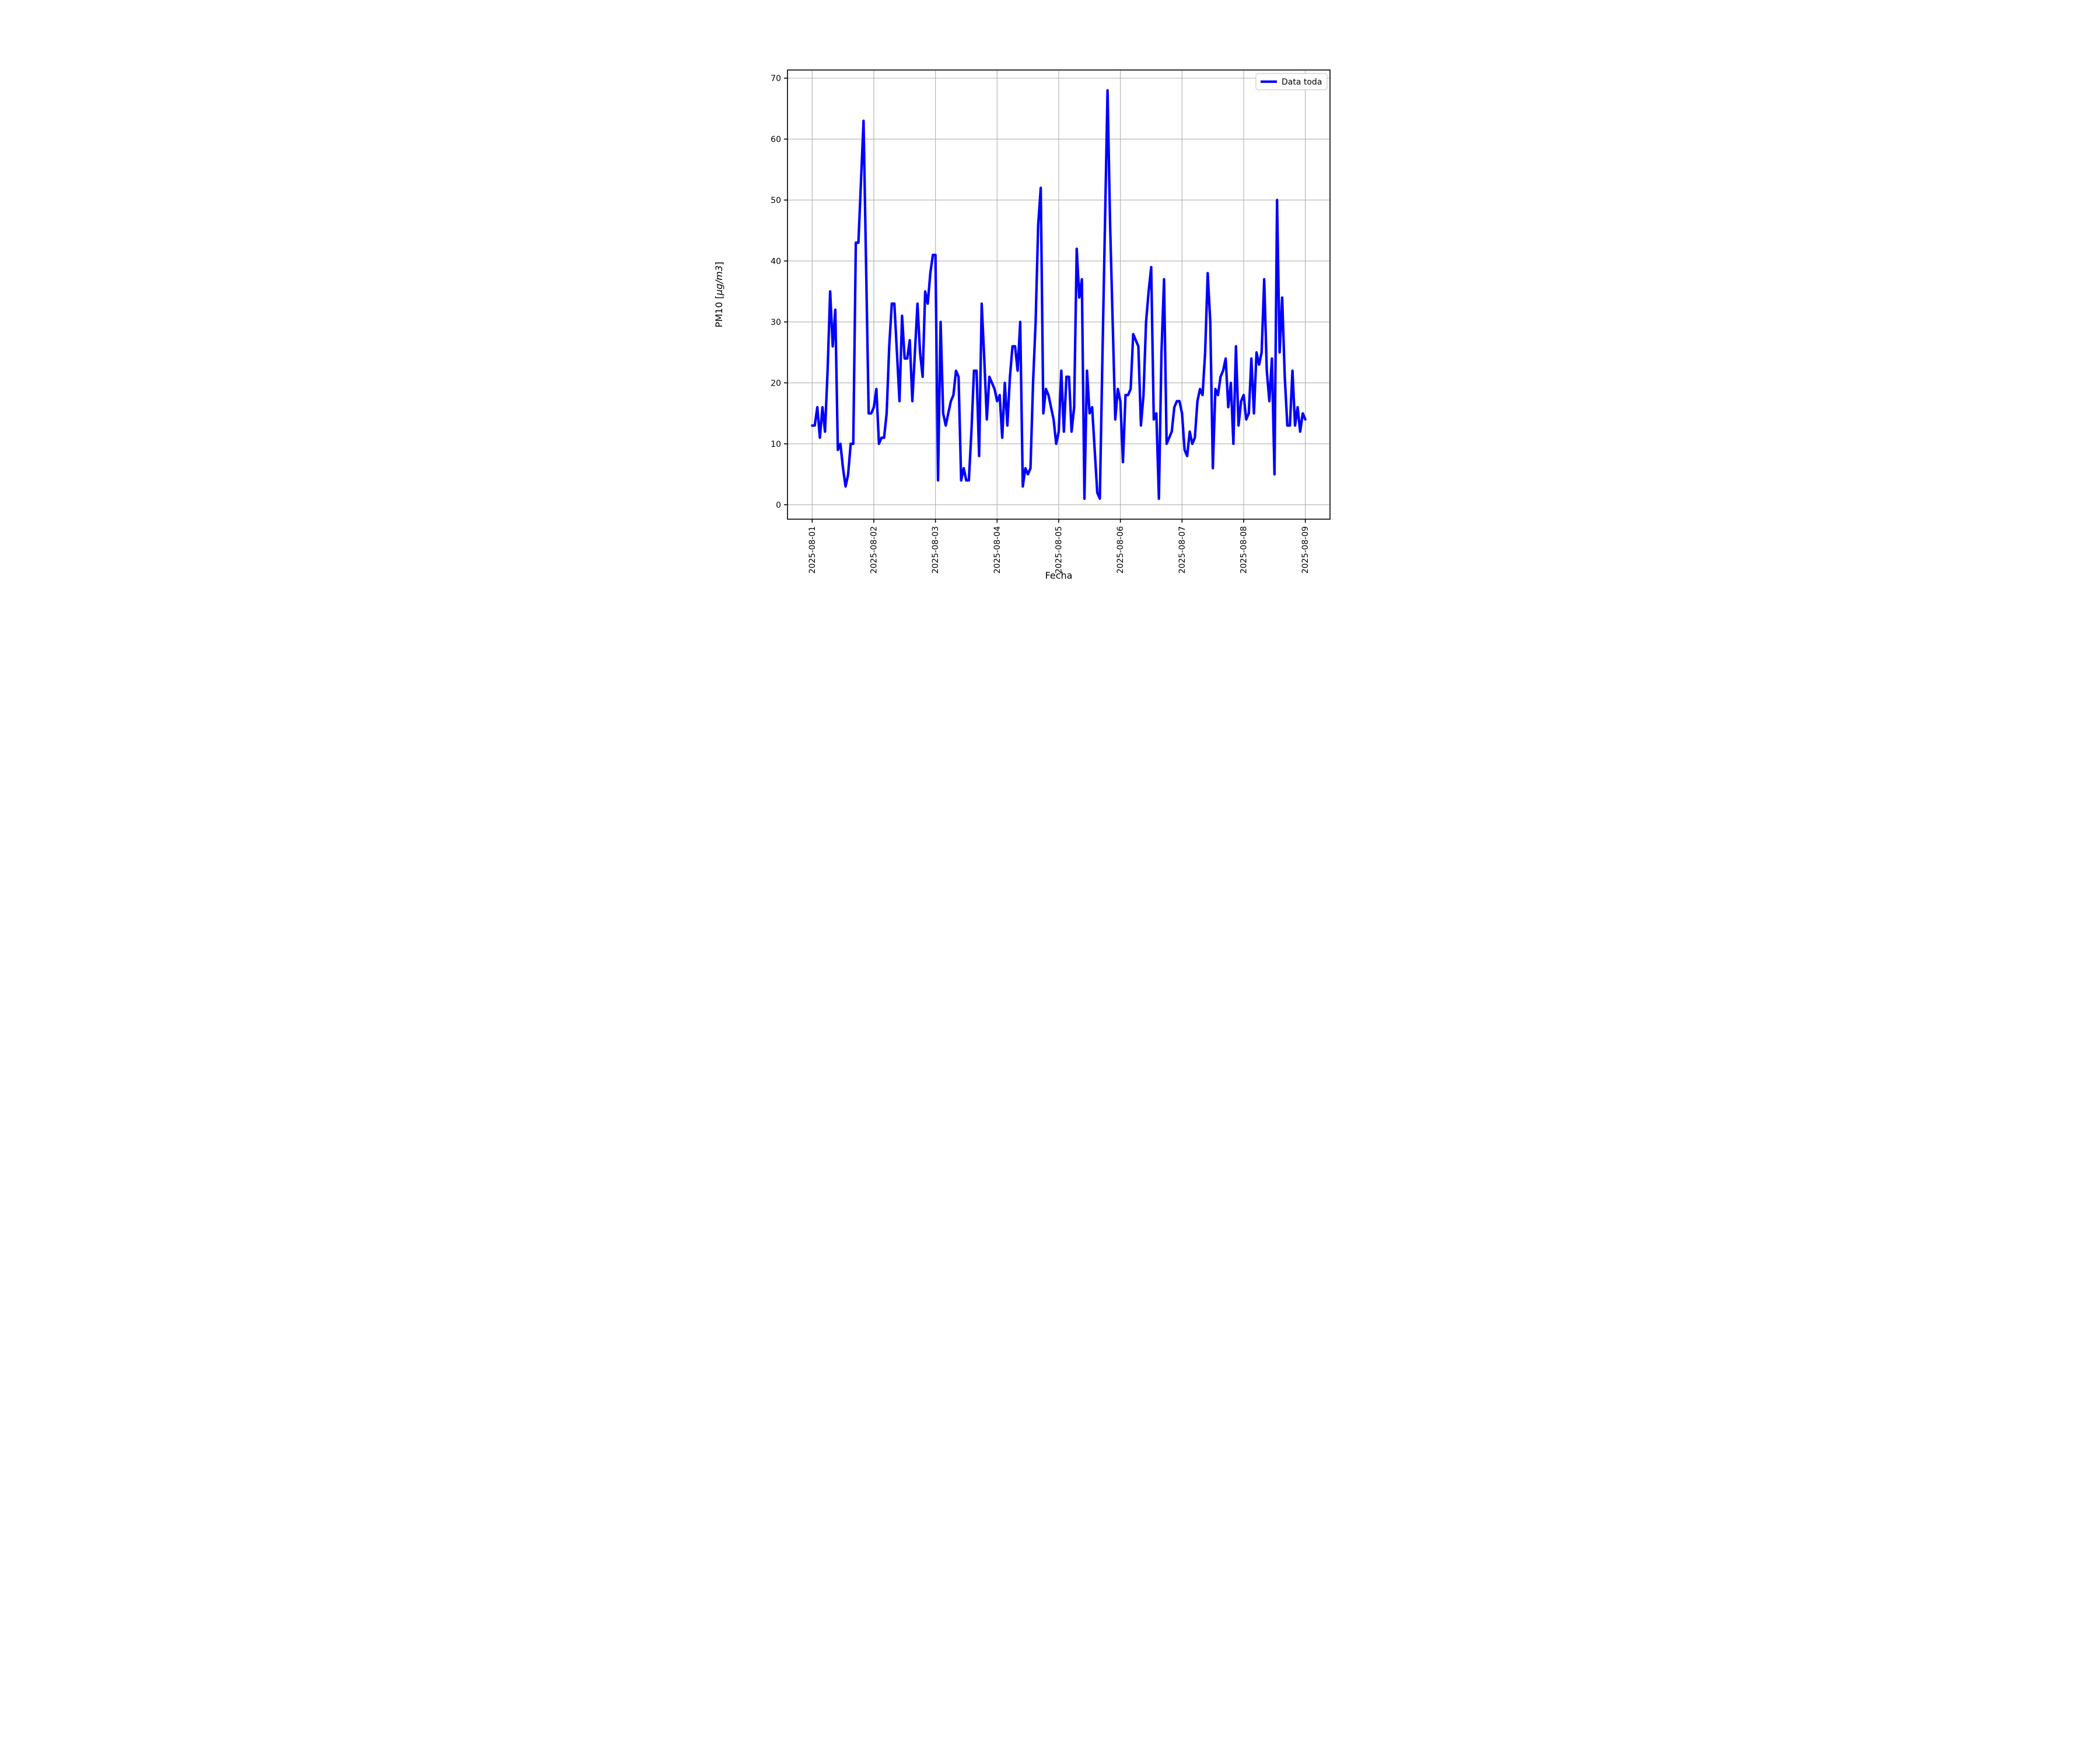 This screenshot has height=1750, width=2100. I want to click on legend-box, so click(1291, 81).